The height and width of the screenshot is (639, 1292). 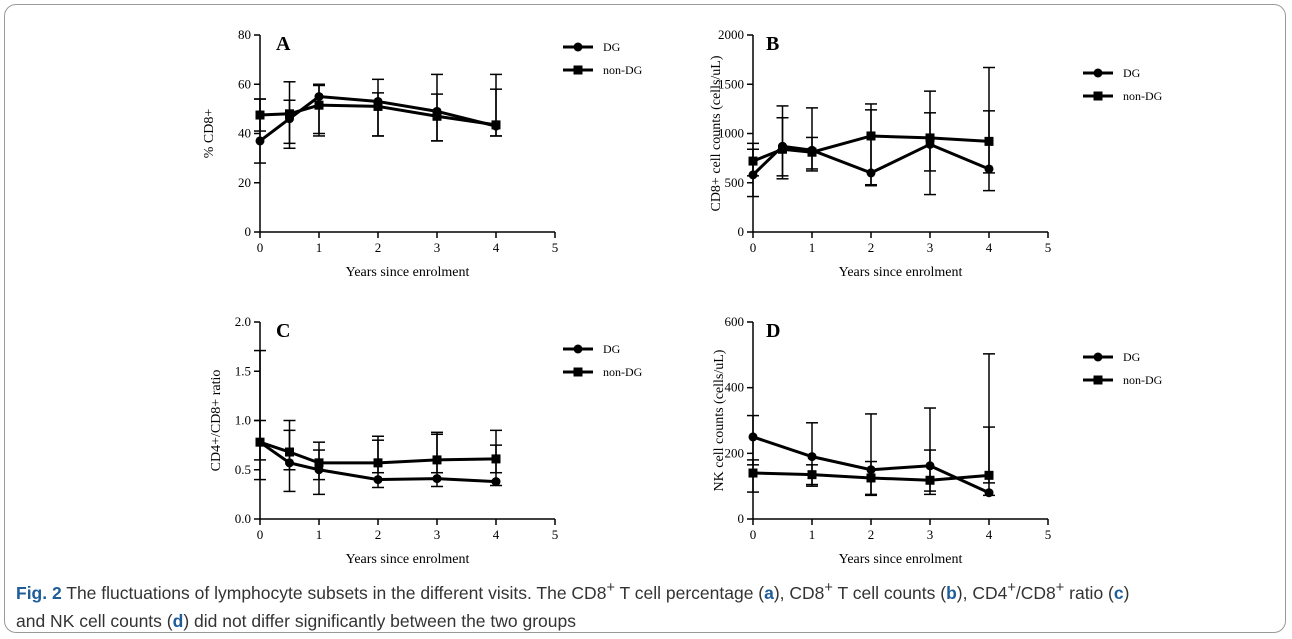 I want to click on caption-text: T cell percentage (, so click(x=689, y=592).